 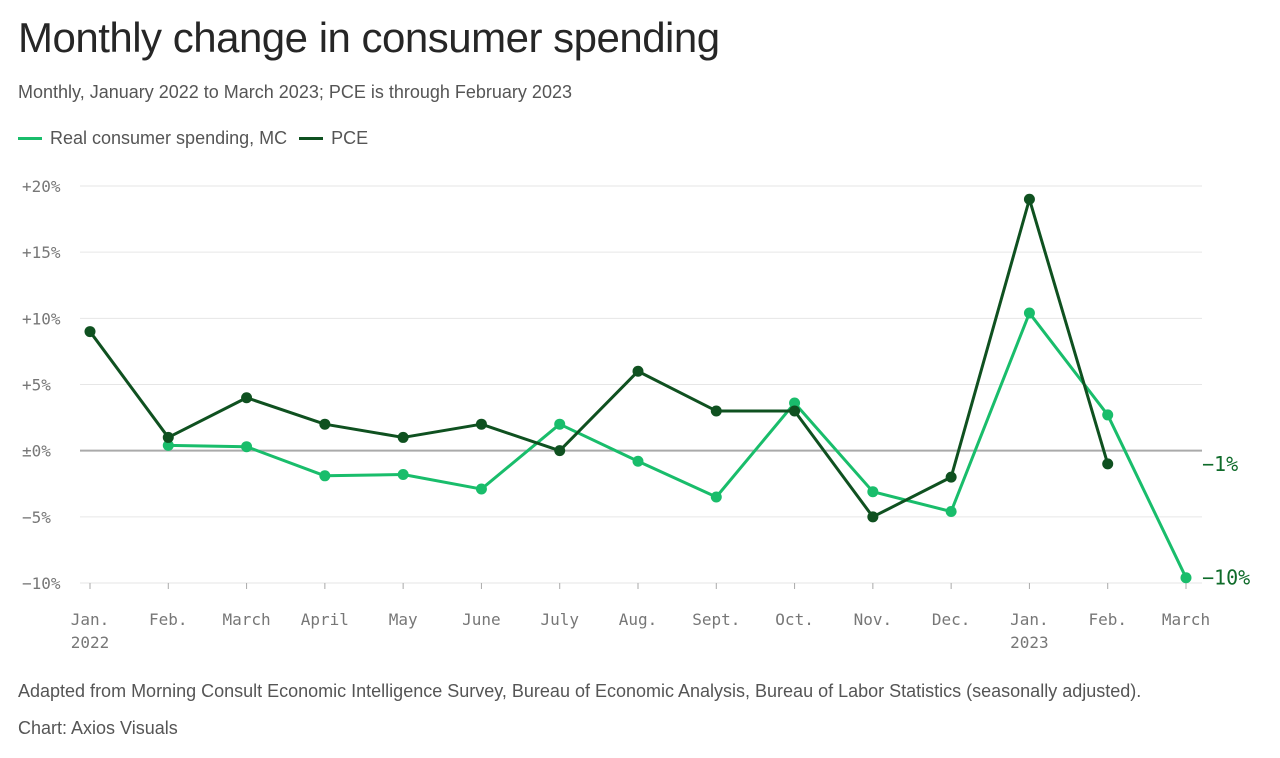 I want to click on legend-swatch-mc, so click(x=30, y=138).